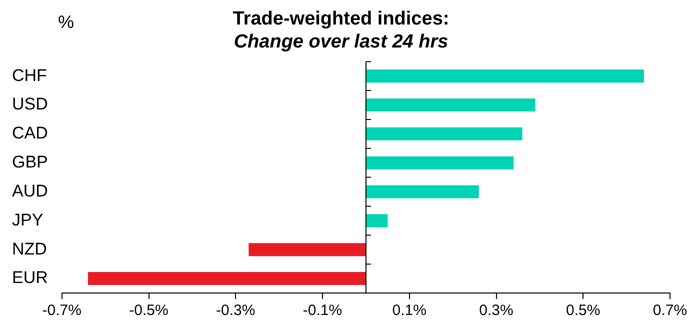  I want to click on y-tick-label: JPY, so click(28, 220).